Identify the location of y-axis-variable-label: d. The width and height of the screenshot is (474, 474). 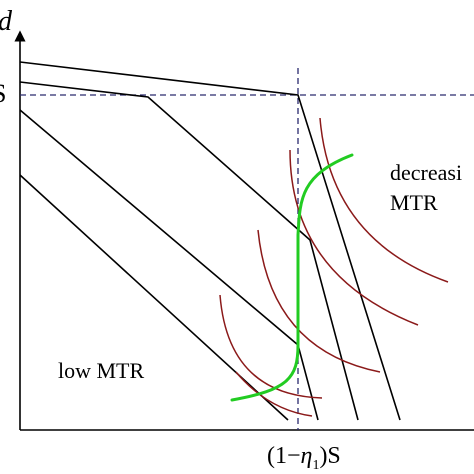
(6, 21).